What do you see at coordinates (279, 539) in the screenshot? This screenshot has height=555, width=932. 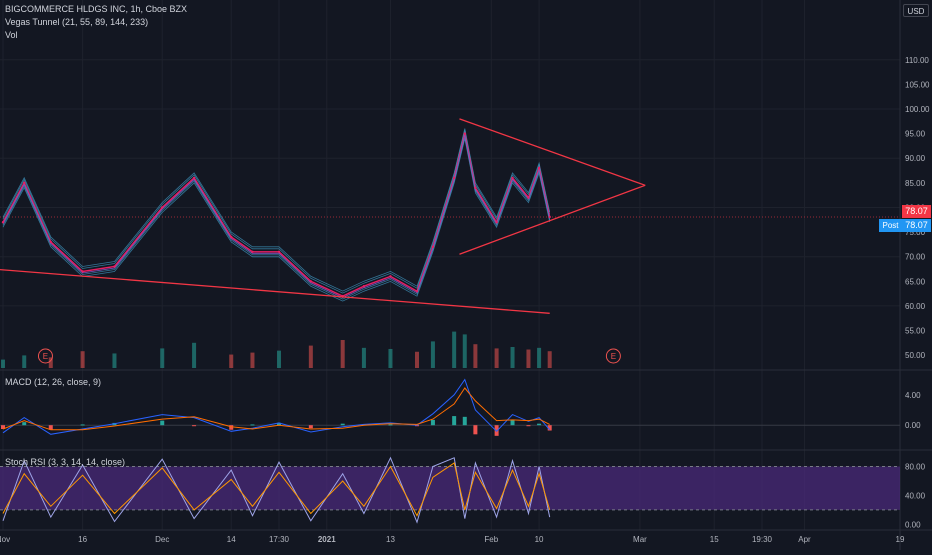 I see `time-tick-label: 17:30` at bounding box center [279, 539].